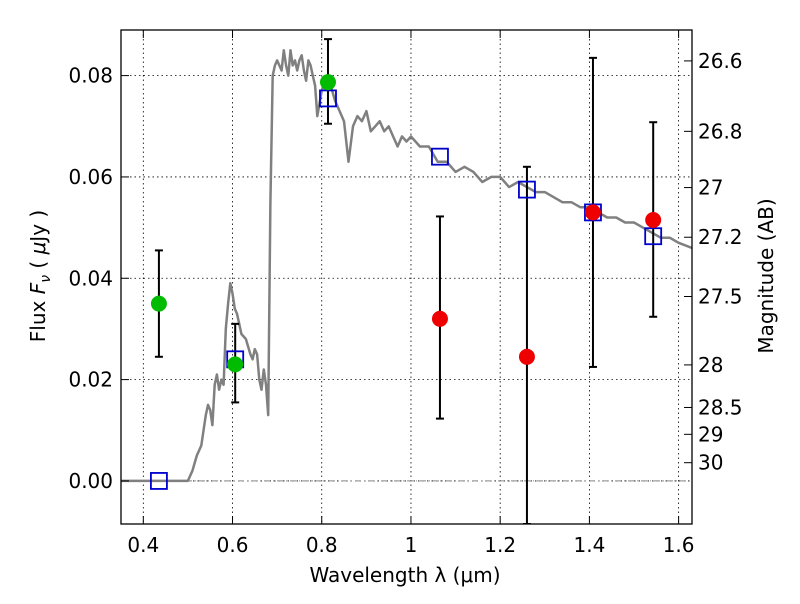 The image size is (800, 604). What do you see at coordinates (90, 177) in the screenshot?
I see `y-tick-label: 0.06` at bounding box center [90, 177].